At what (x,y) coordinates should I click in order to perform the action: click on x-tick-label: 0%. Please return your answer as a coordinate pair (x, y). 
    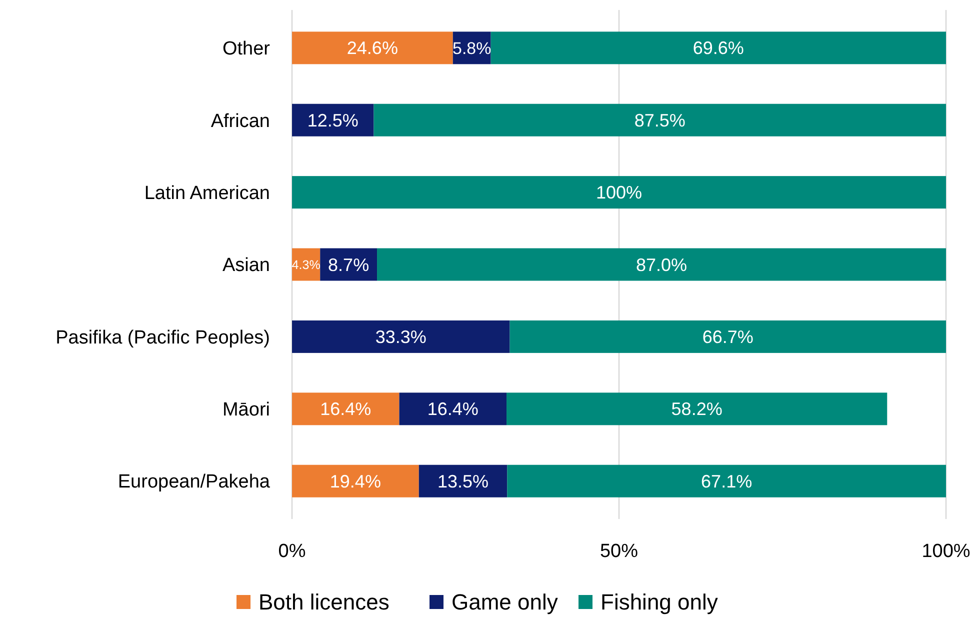
    Looking at the image, I should click on (292, 551).